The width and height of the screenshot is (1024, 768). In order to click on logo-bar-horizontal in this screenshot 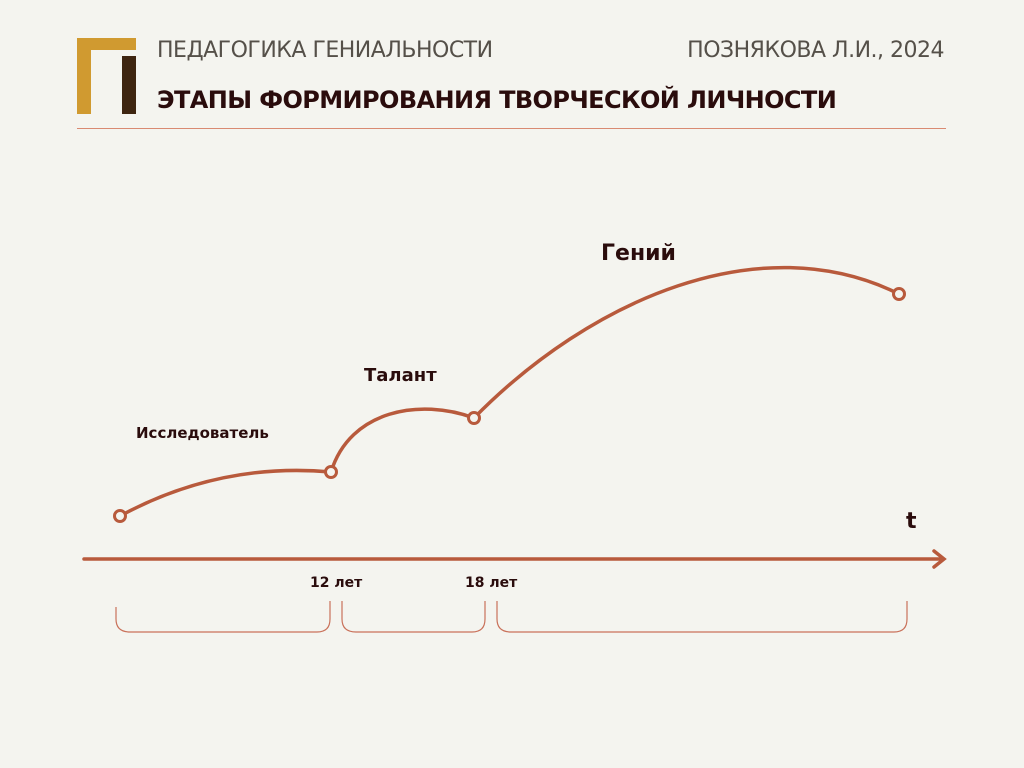, I will do `click(106, 44)`.